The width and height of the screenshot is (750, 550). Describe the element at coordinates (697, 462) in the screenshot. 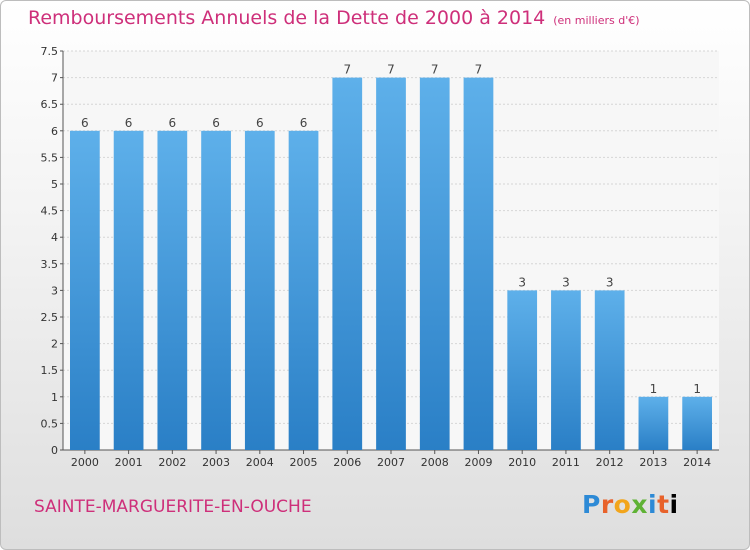

I see `x-tick-label: 2014` at that location.